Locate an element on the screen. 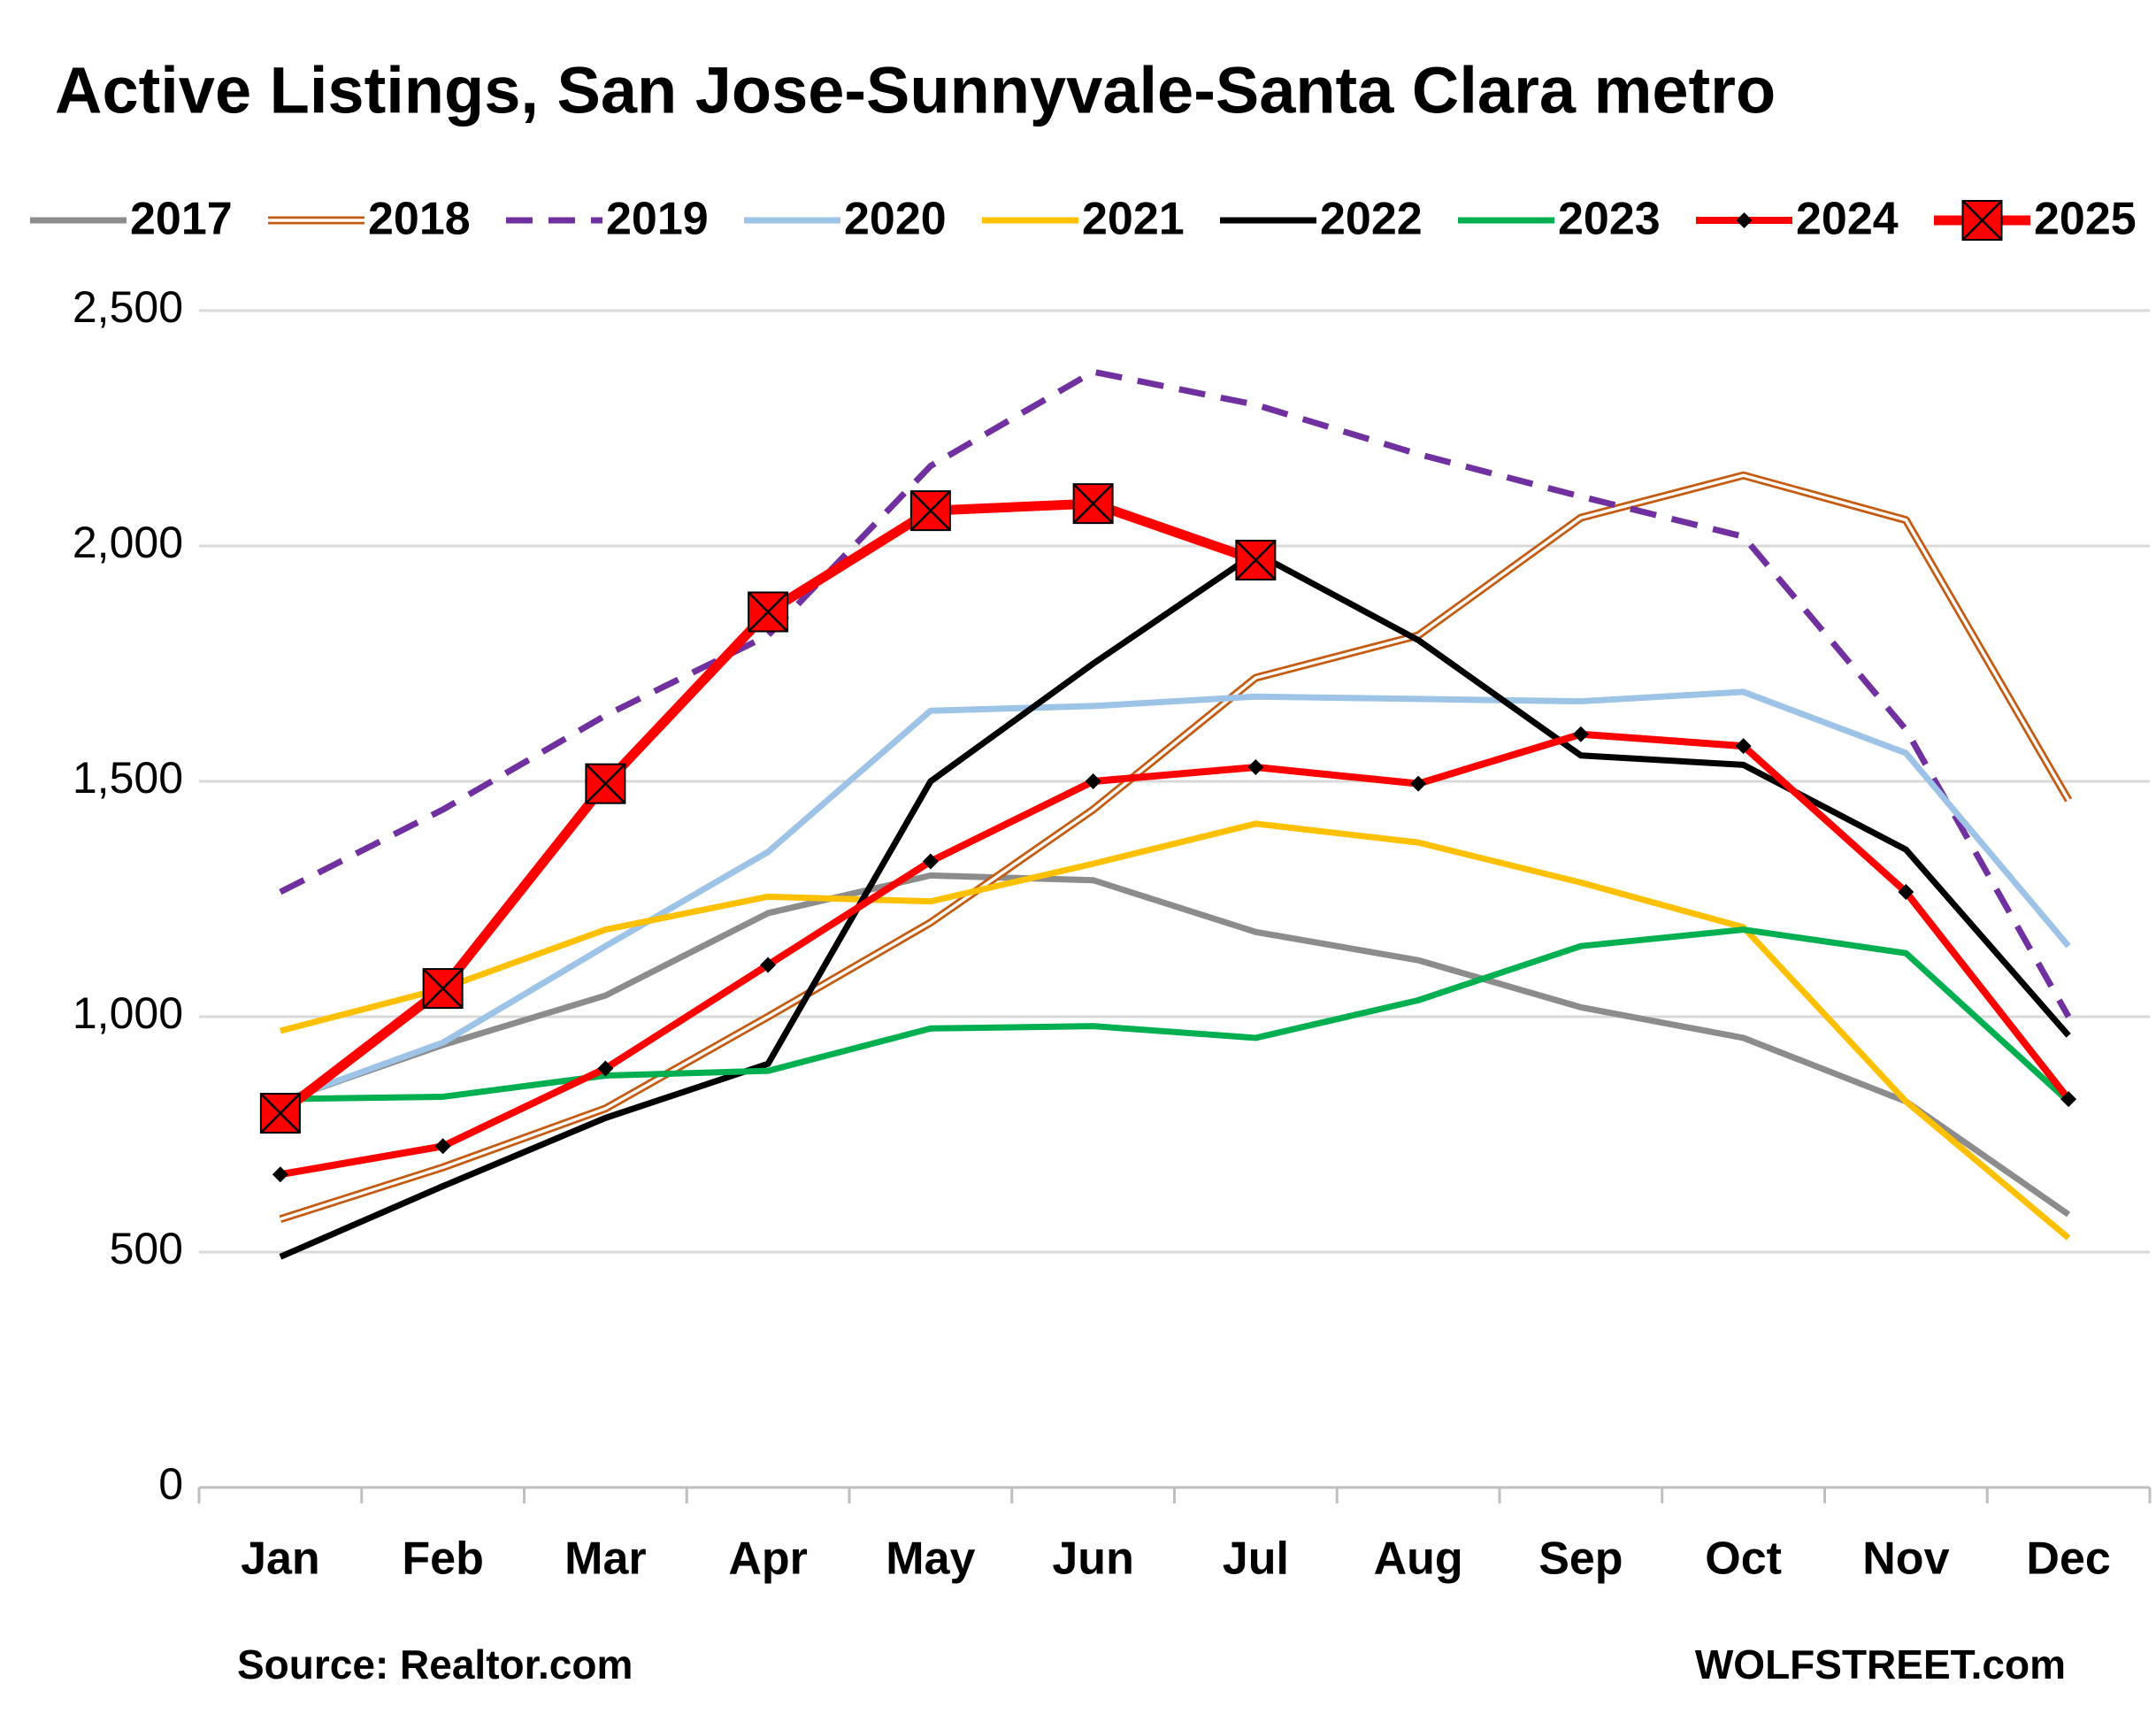 The width and height of the screenshot is (2156, 1714). x-tick-label: Nov is located at coordinates (1905, 1559).